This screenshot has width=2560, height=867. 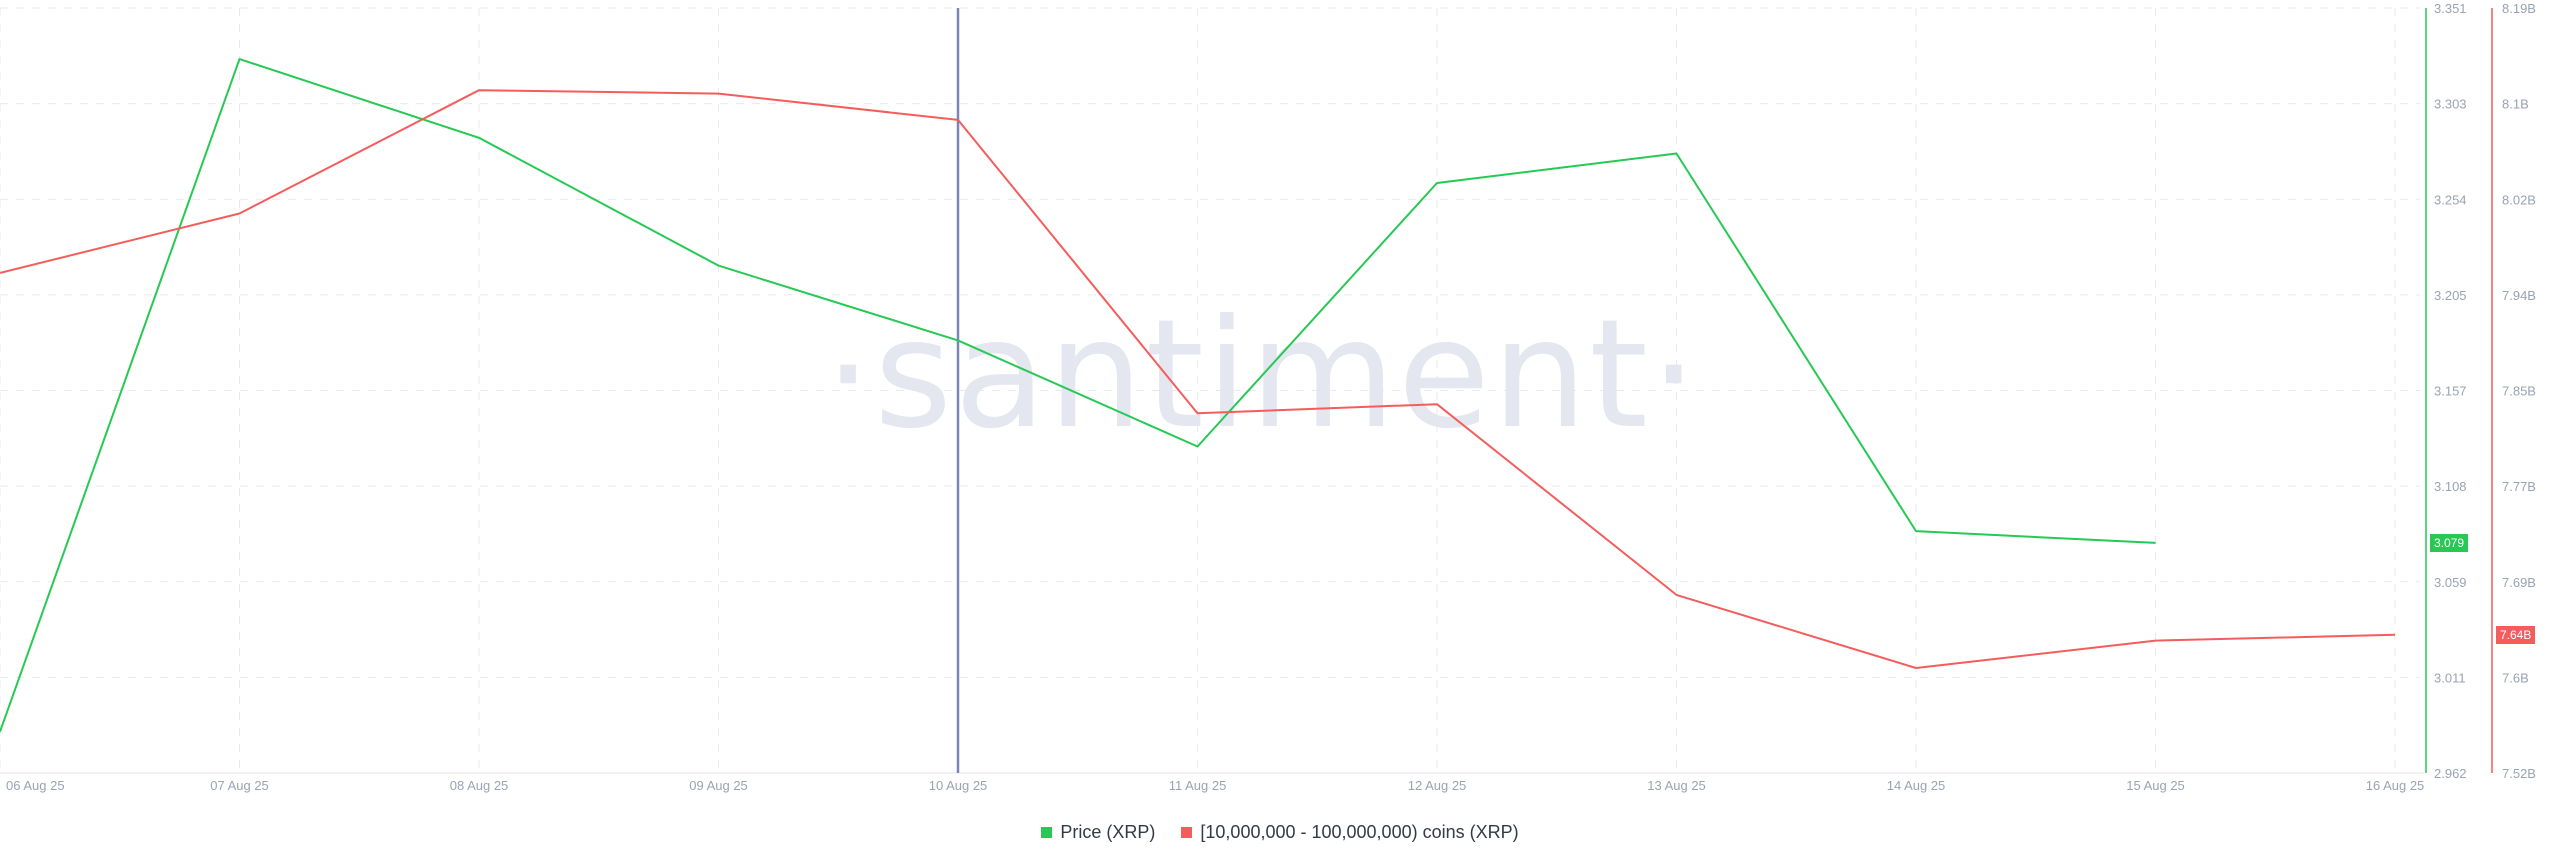 I want to click on holders-last-value-badge: 7.64B, so click(x=2516, y=634).